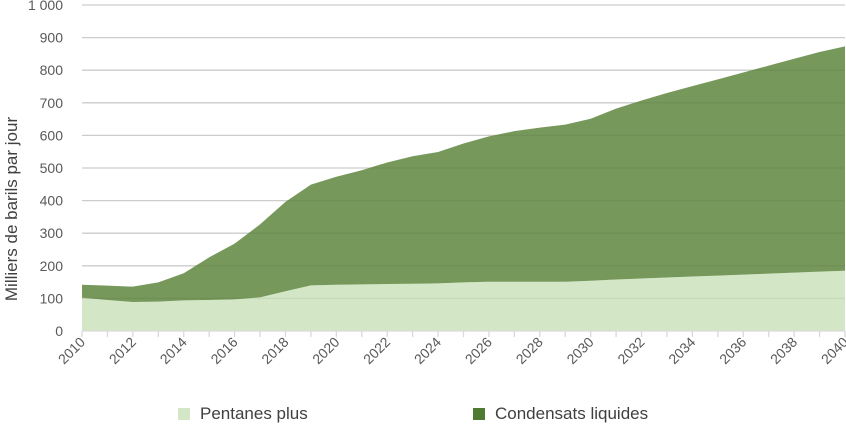 This screenshot has height=430, width=846. I want to click on y-axis: 0 100 200 300 400 500 600 700 800 900 1 000, so click(45, 169).